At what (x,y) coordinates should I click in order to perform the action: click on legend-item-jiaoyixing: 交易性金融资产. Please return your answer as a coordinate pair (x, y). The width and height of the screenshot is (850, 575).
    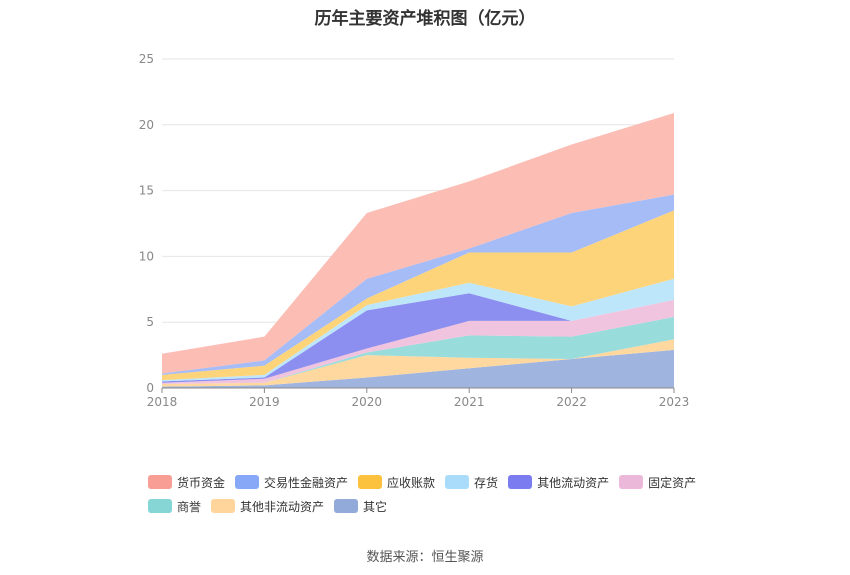
    Looking at the image, I should click on (291, 482).